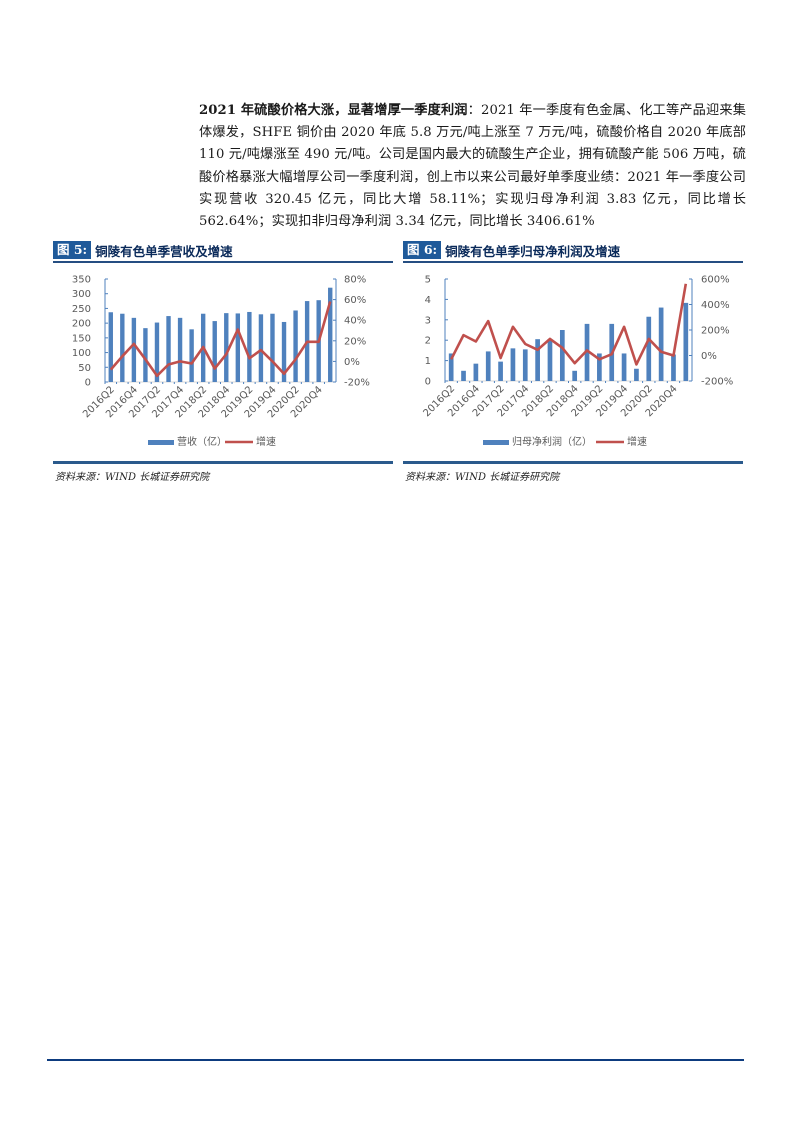 This screenshot has width=793, height=1122. I want to click on right-axis-tick-label: 80%, so click(355, 280).